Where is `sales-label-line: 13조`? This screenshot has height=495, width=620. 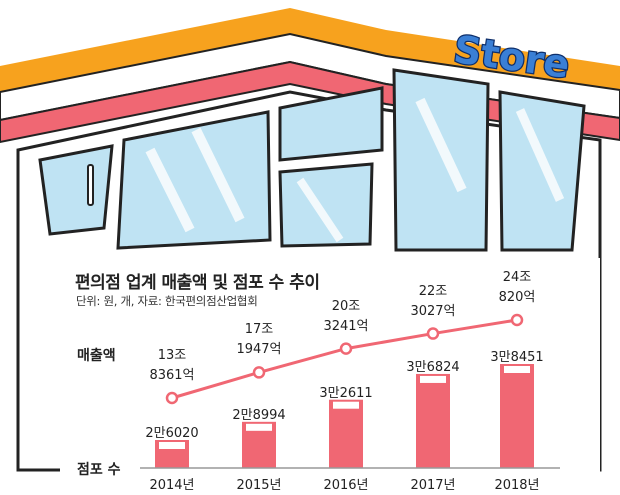
sales-label-line: 13조 is located at coordinates (172, 355).